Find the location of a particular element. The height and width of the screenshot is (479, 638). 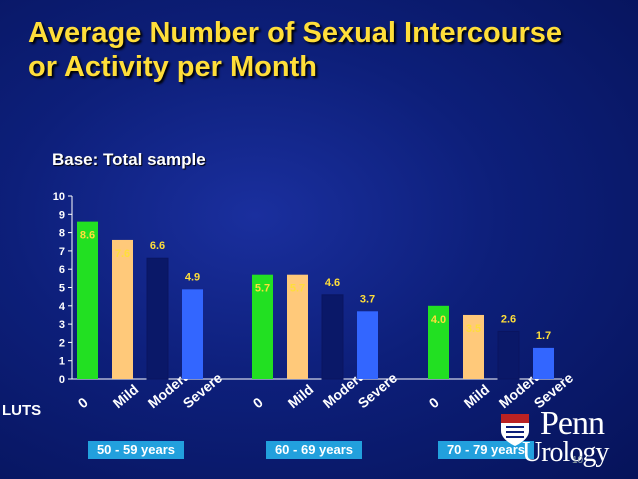

y-tick-label: 6 is located at coordinates (62, 270).